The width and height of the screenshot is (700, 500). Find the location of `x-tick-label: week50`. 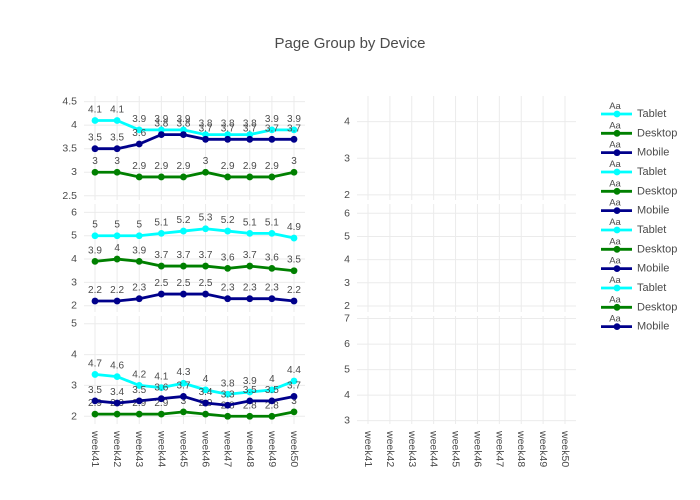

x-tick-label: week50 is located at coordinates (294, 448).